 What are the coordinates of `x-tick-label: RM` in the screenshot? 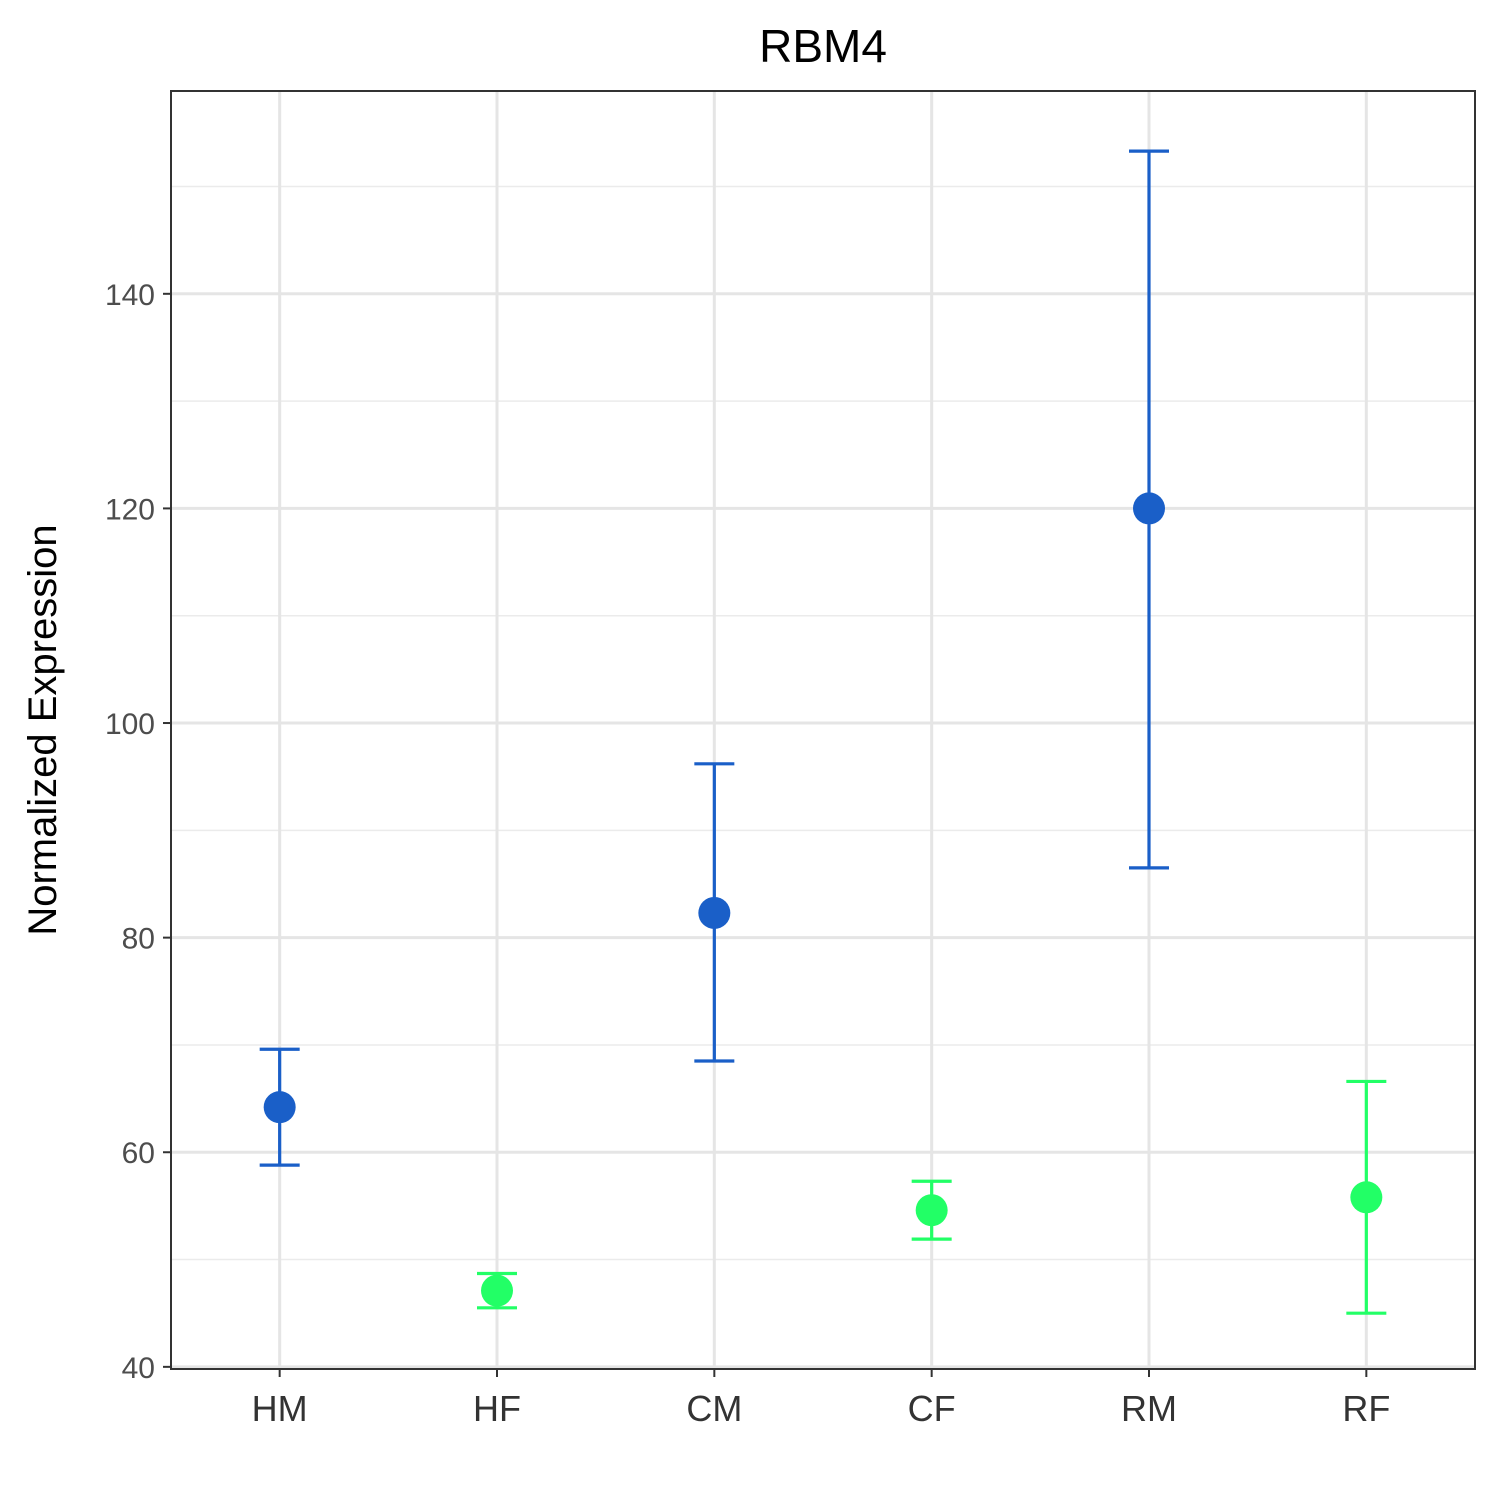 It's located at (1149, 1408).